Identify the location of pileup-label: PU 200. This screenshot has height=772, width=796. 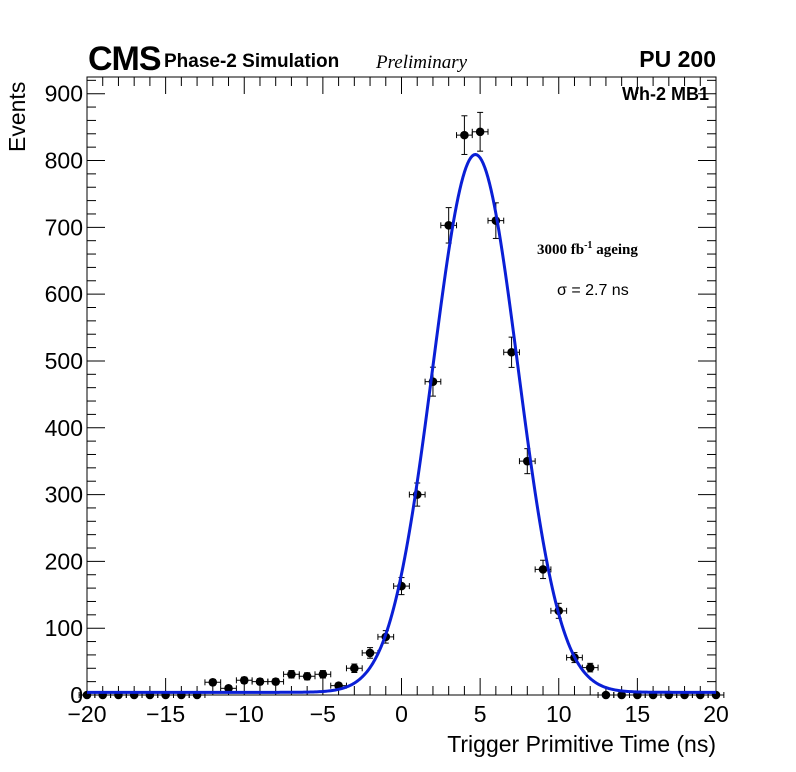
(677, 59).